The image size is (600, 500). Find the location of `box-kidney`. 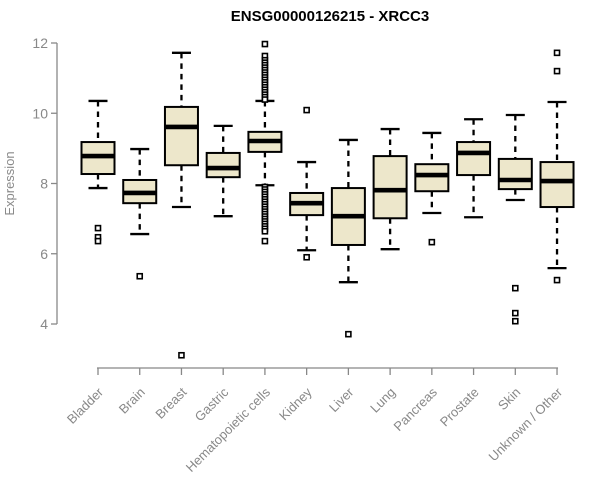

box-kidney is located at coordinates (307, 183).